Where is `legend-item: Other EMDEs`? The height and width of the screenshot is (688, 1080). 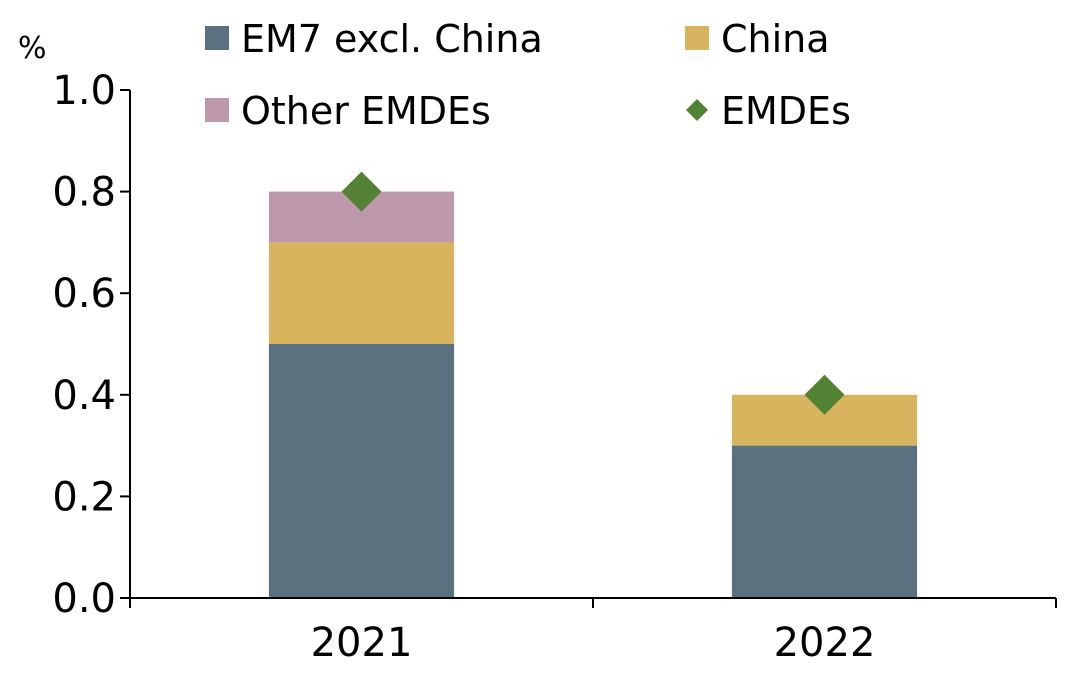 legend-item: Other EMDEs is located at coordinates (348, 111).